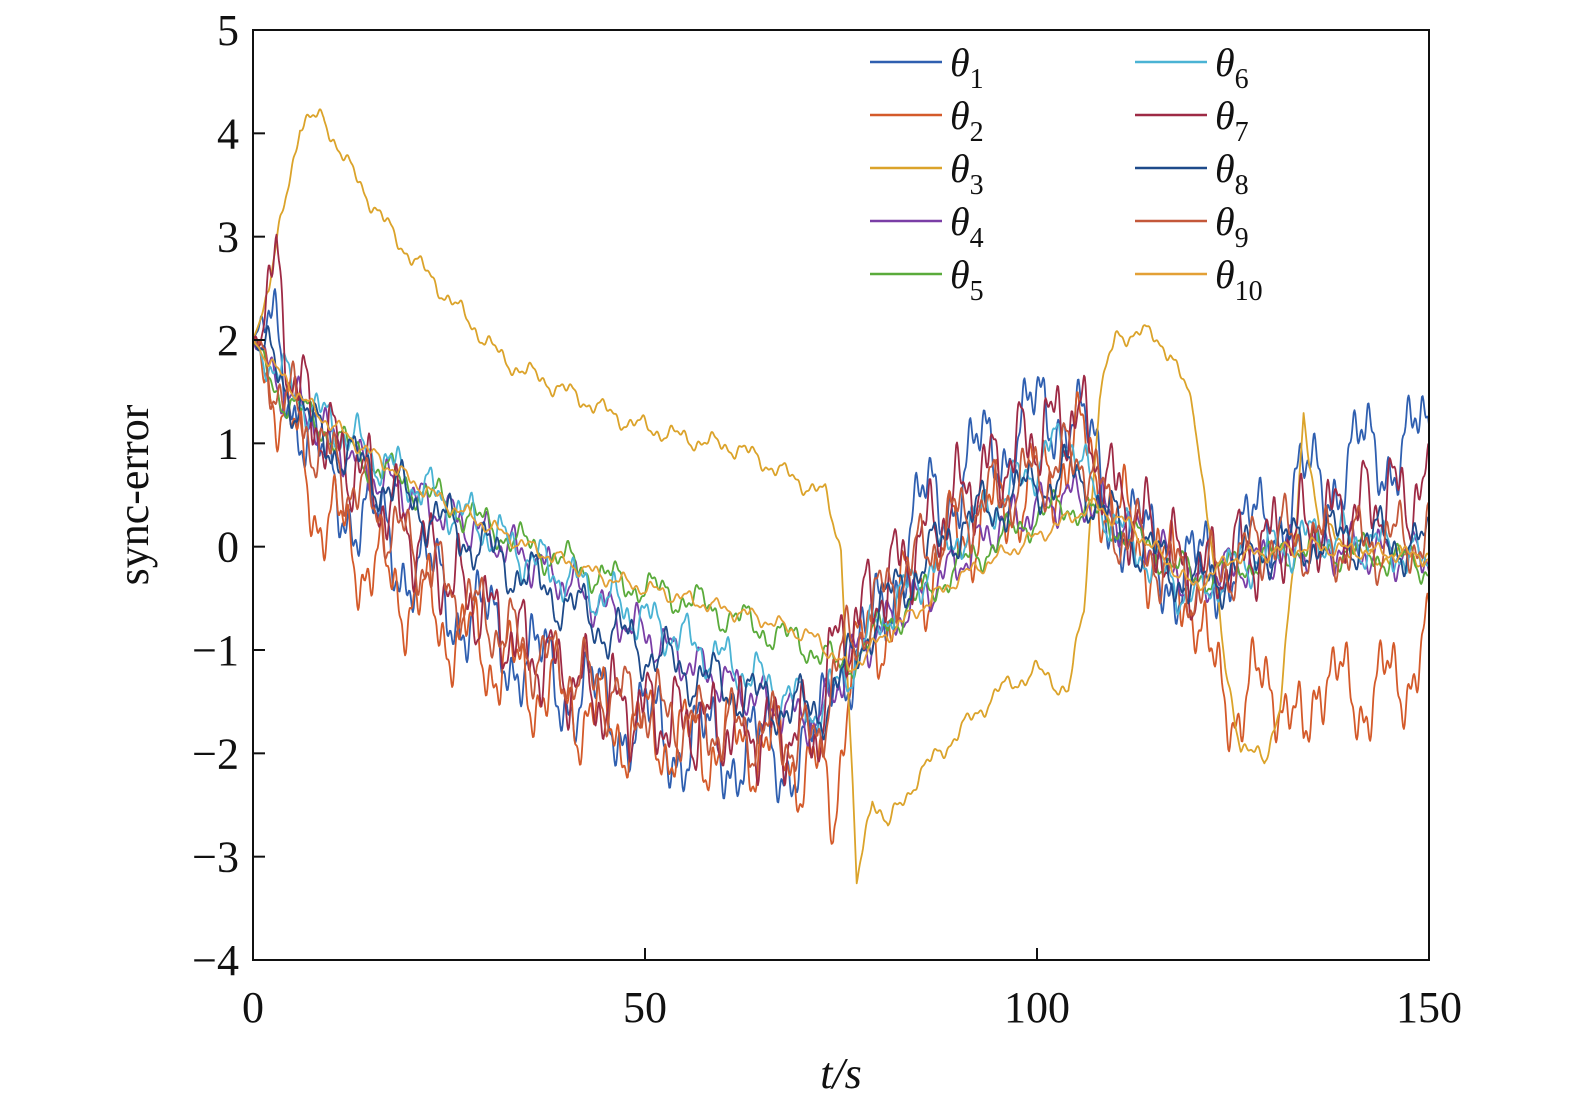  What do you see at coordinates (1429, 1007) in the screenshot?
I see `x-tick-label: 150` at bounding box center [1429, 1007].